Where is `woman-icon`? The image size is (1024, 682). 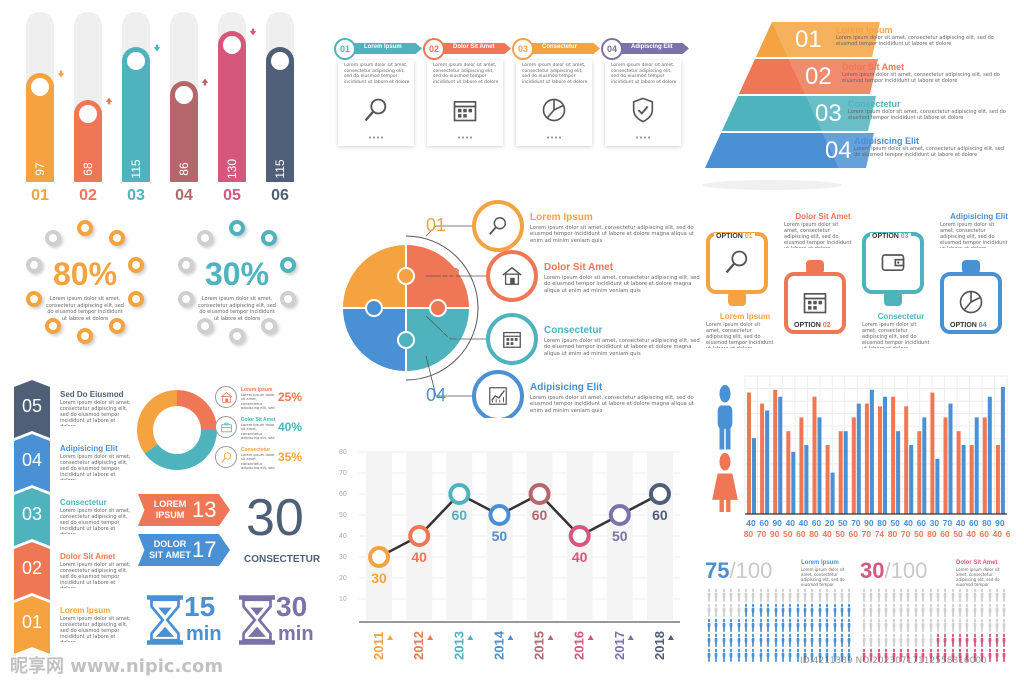 woman-icon is located at coordinates (725, 482).